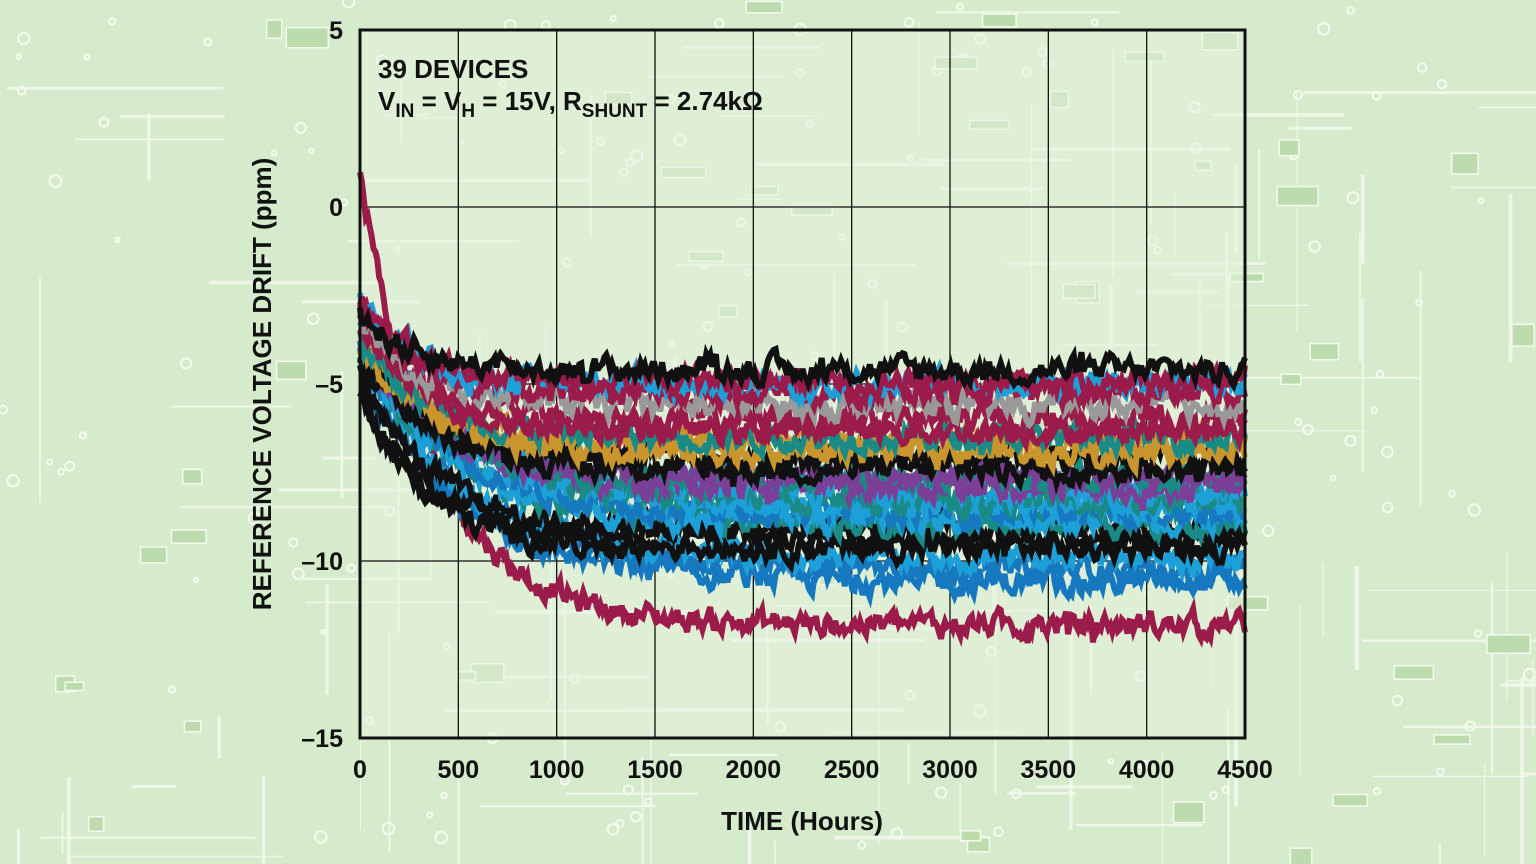 This screenshot has height=864, width=1536. Describe the element at coordinates (458, 770) in the screenshot. I see `x-tick-label: 500` at that location.